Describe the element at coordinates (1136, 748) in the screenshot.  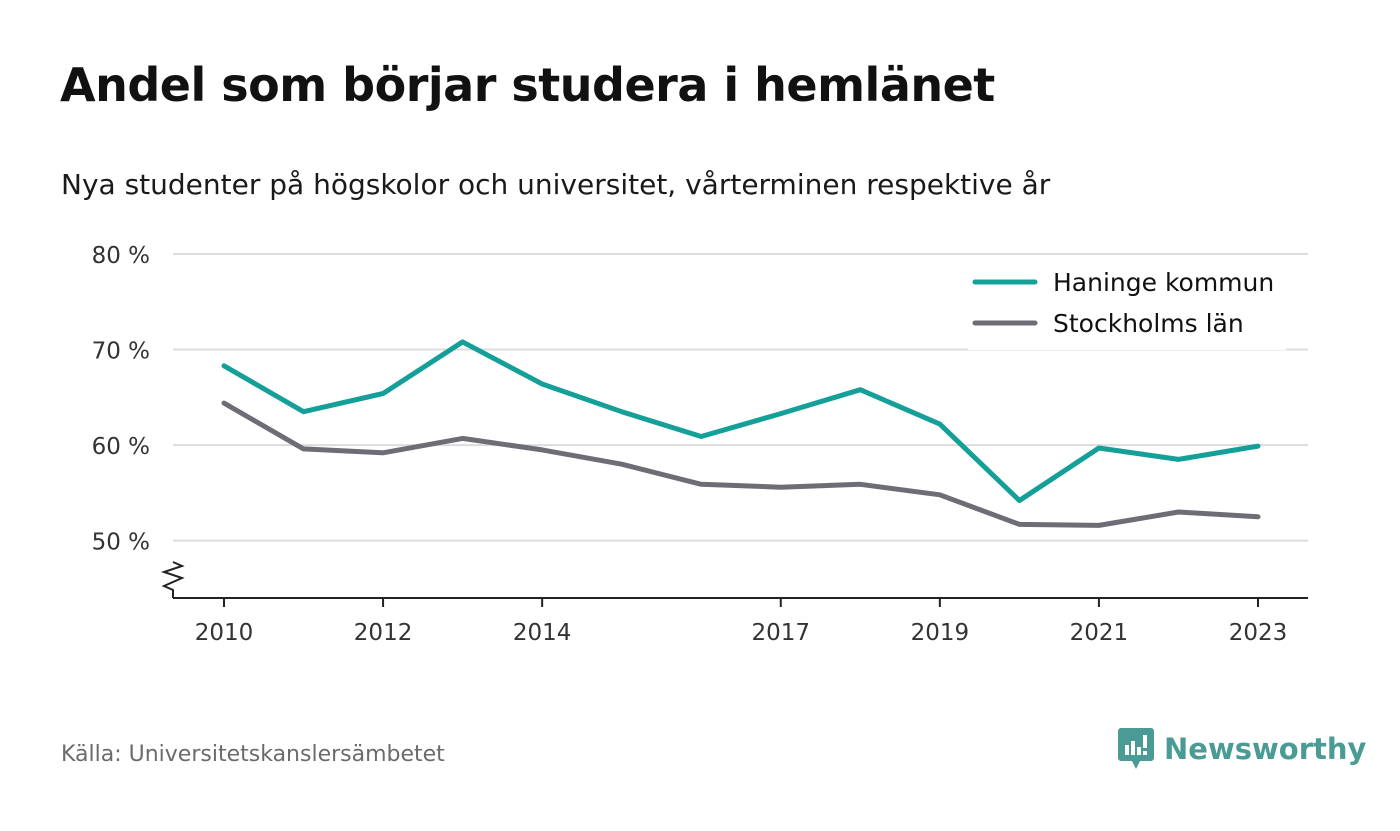
I see `newsworthy-logo-icon` at that location.